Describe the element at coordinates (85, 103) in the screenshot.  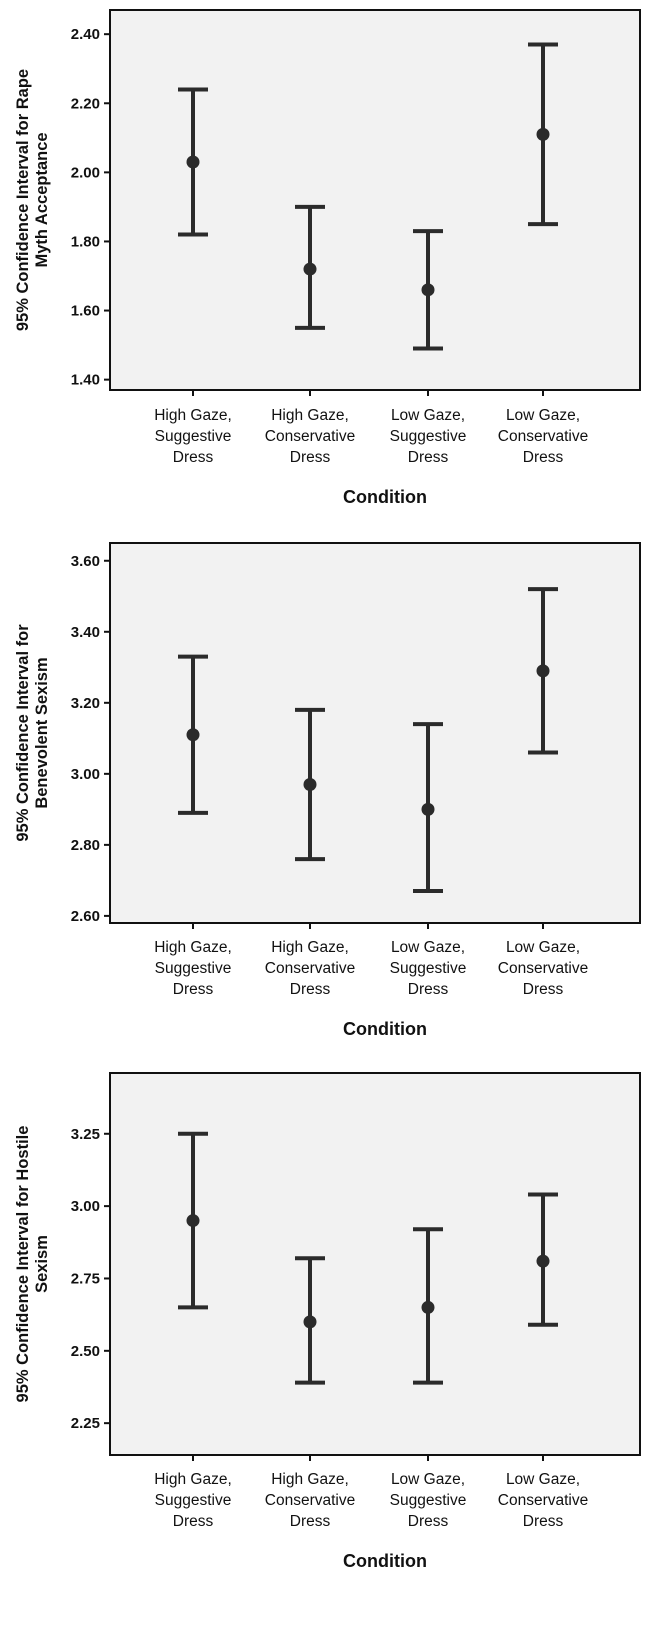
I see `y-tick-label: 2.20` at that location.